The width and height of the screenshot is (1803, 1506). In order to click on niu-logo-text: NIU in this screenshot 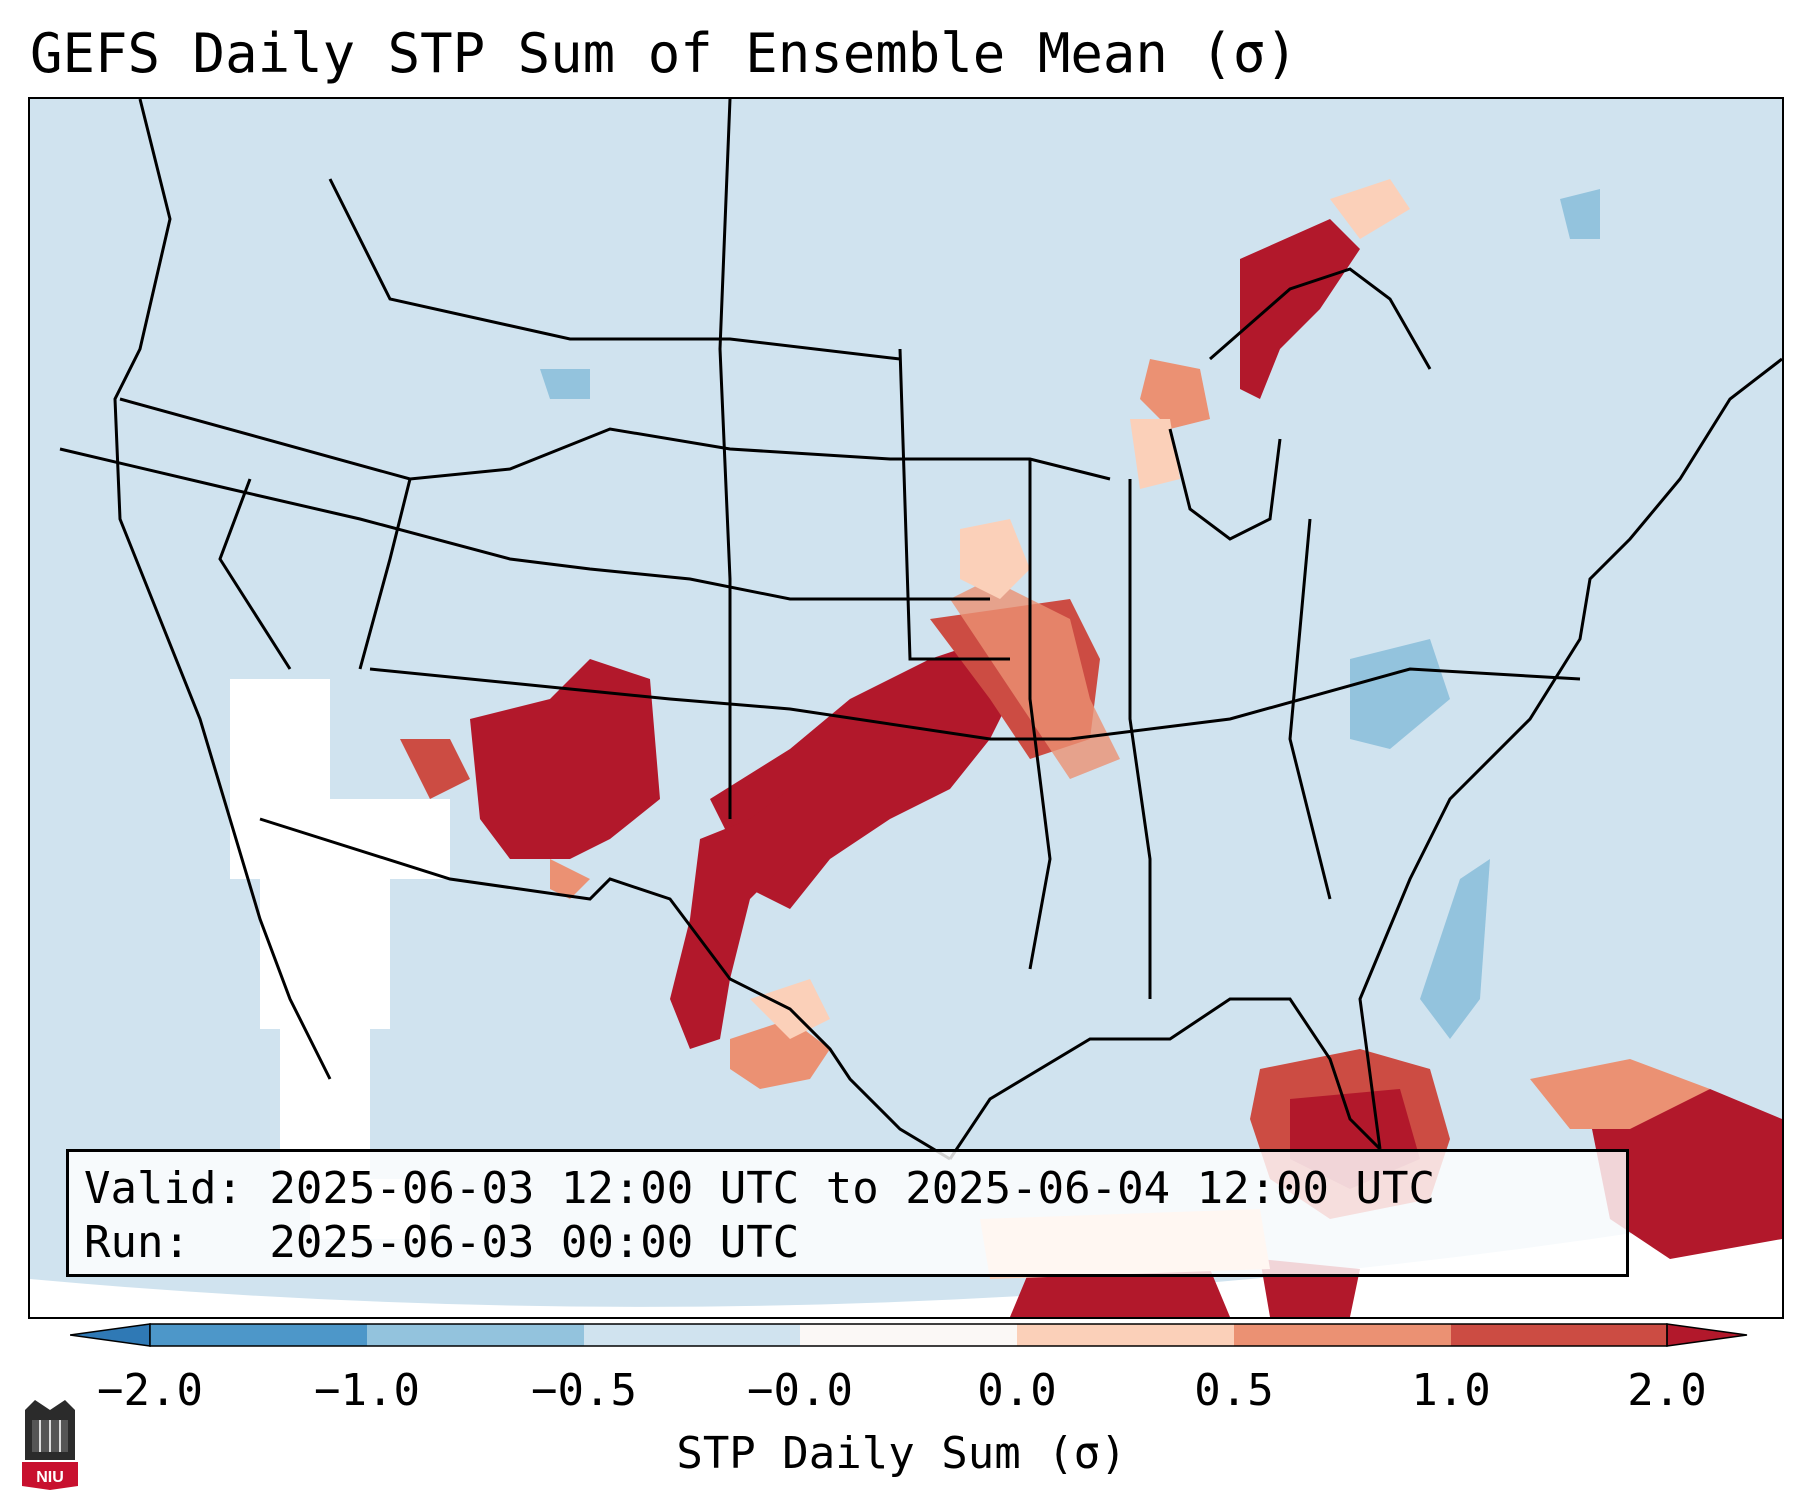, I will do `click(50, 1477)`.